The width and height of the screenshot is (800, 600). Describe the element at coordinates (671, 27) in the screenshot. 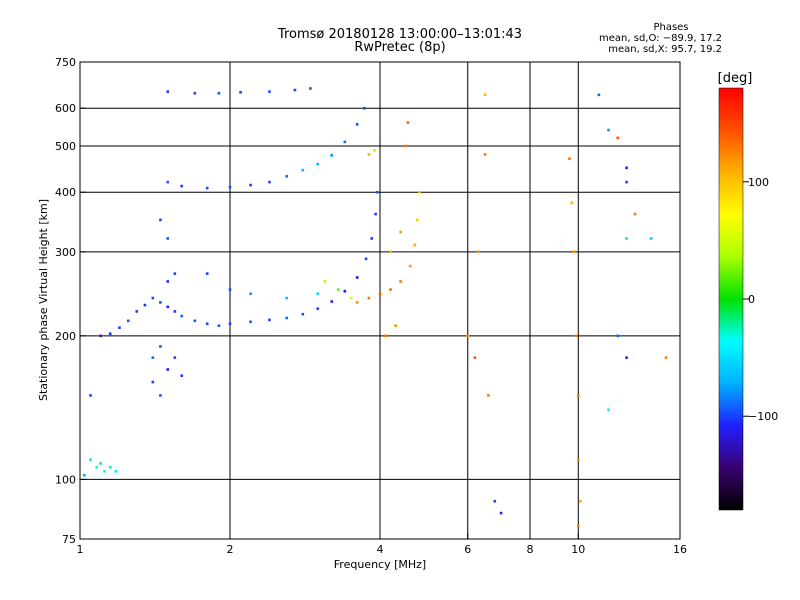

I see `phase-box-title: Phases` at that location.